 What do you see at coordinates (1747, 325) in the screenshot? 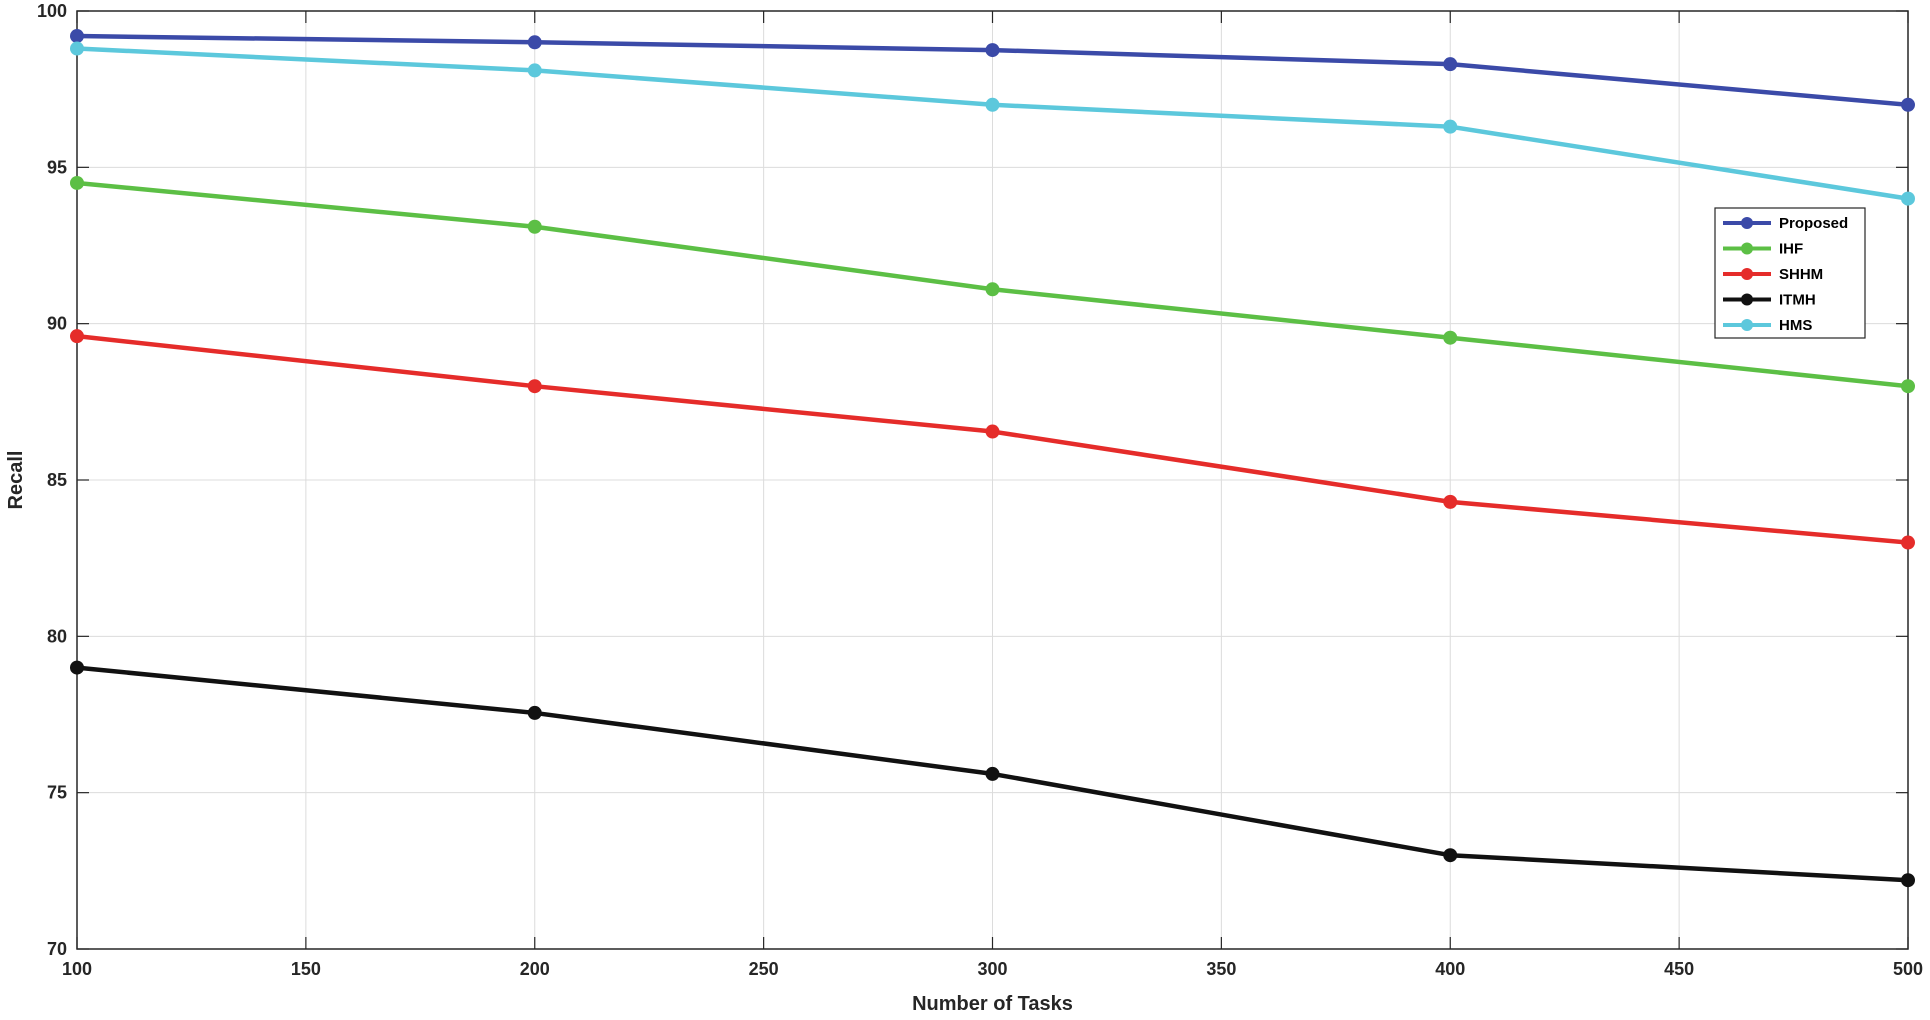
I see `legend-marker-hms` at bounding box center [1747, 325].